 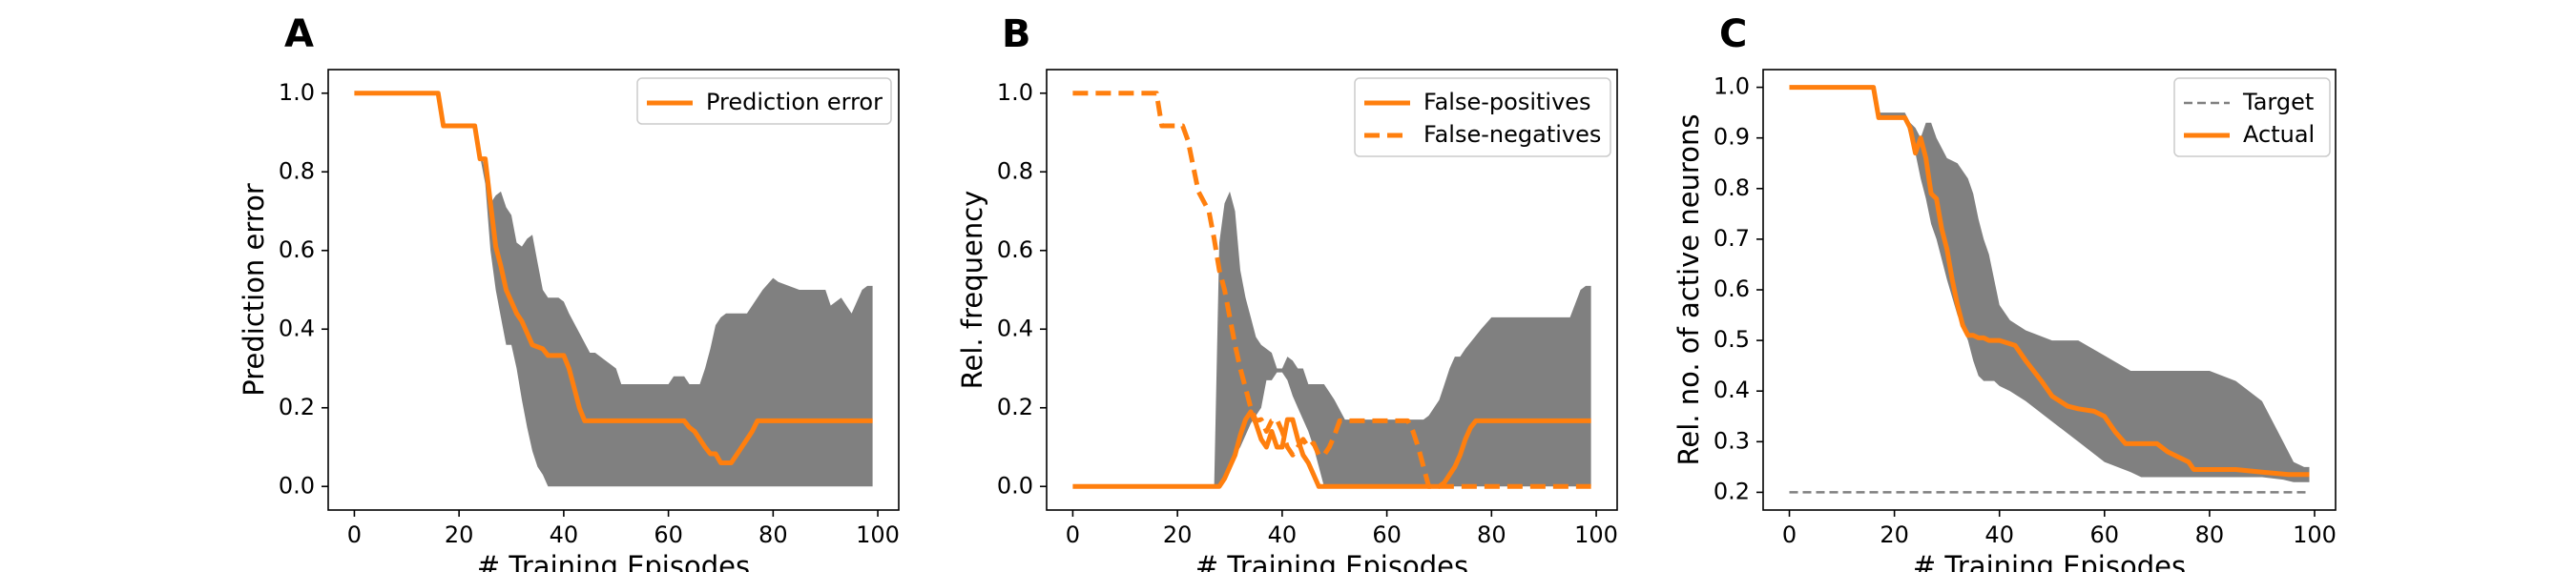 I want to click on legend: Target Actual, so click(x=2252, y=117).